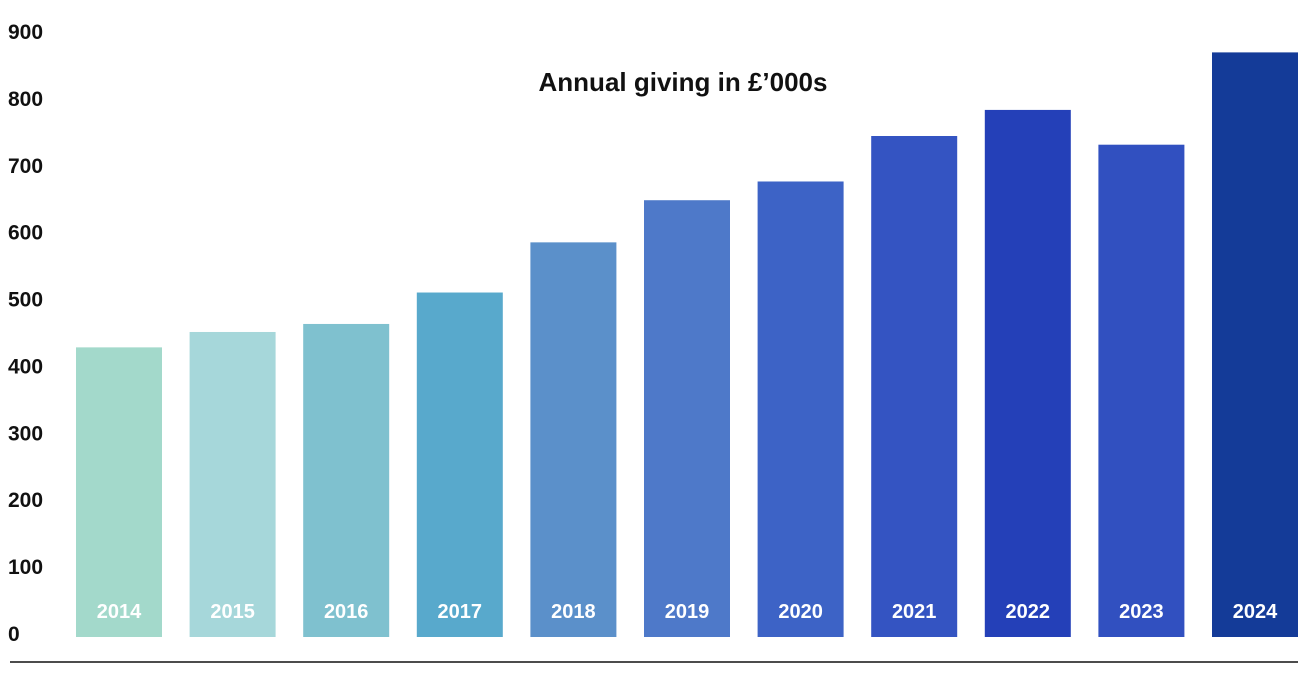 Image resolution: width=1306 pixels, height=691 pixels. What do you see at coordinates (232, 612) in the screenshot?
I see `bar-category-label: 2015` at bounding box center [232, 612].